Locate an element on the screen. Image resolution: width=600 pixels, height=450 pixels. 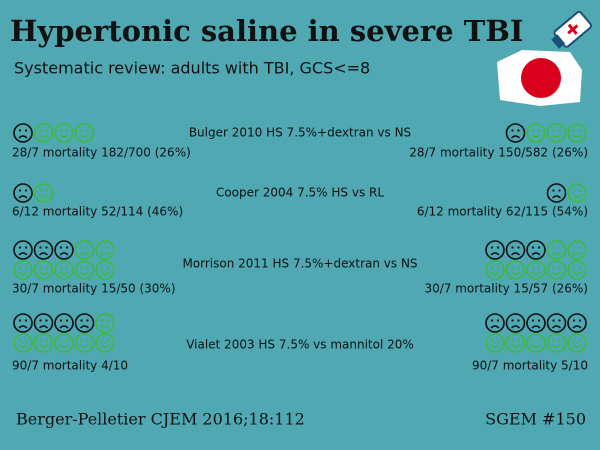
icon is located at coordinates (544, 58).